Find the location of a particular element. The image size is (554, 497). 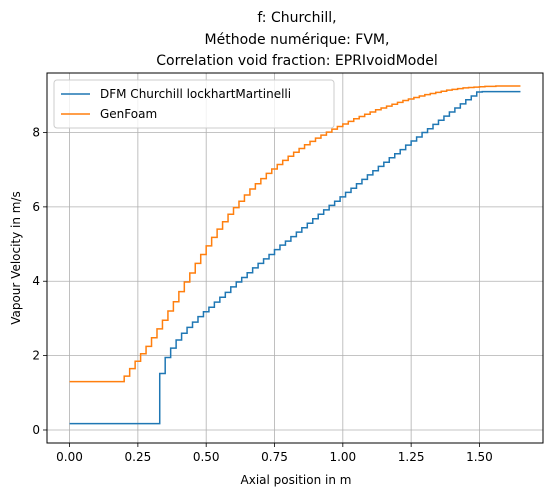

x-axis-ticks: 0.00 0.25 0.50 0.75 1.00 1.25 1.50 is located at coordinates (274, 453).